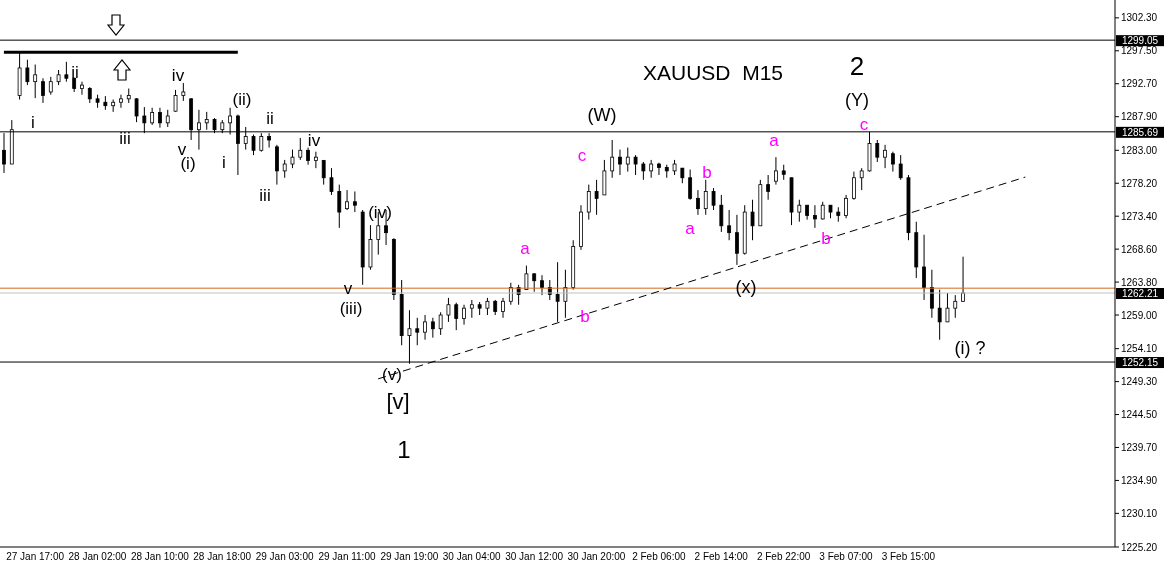 This screenshot has height=570, width=1168. Describe the element at coordinates (35, 557) in the screenshot. I see `x-tick-label: 27 Jan 17:00` at that location.